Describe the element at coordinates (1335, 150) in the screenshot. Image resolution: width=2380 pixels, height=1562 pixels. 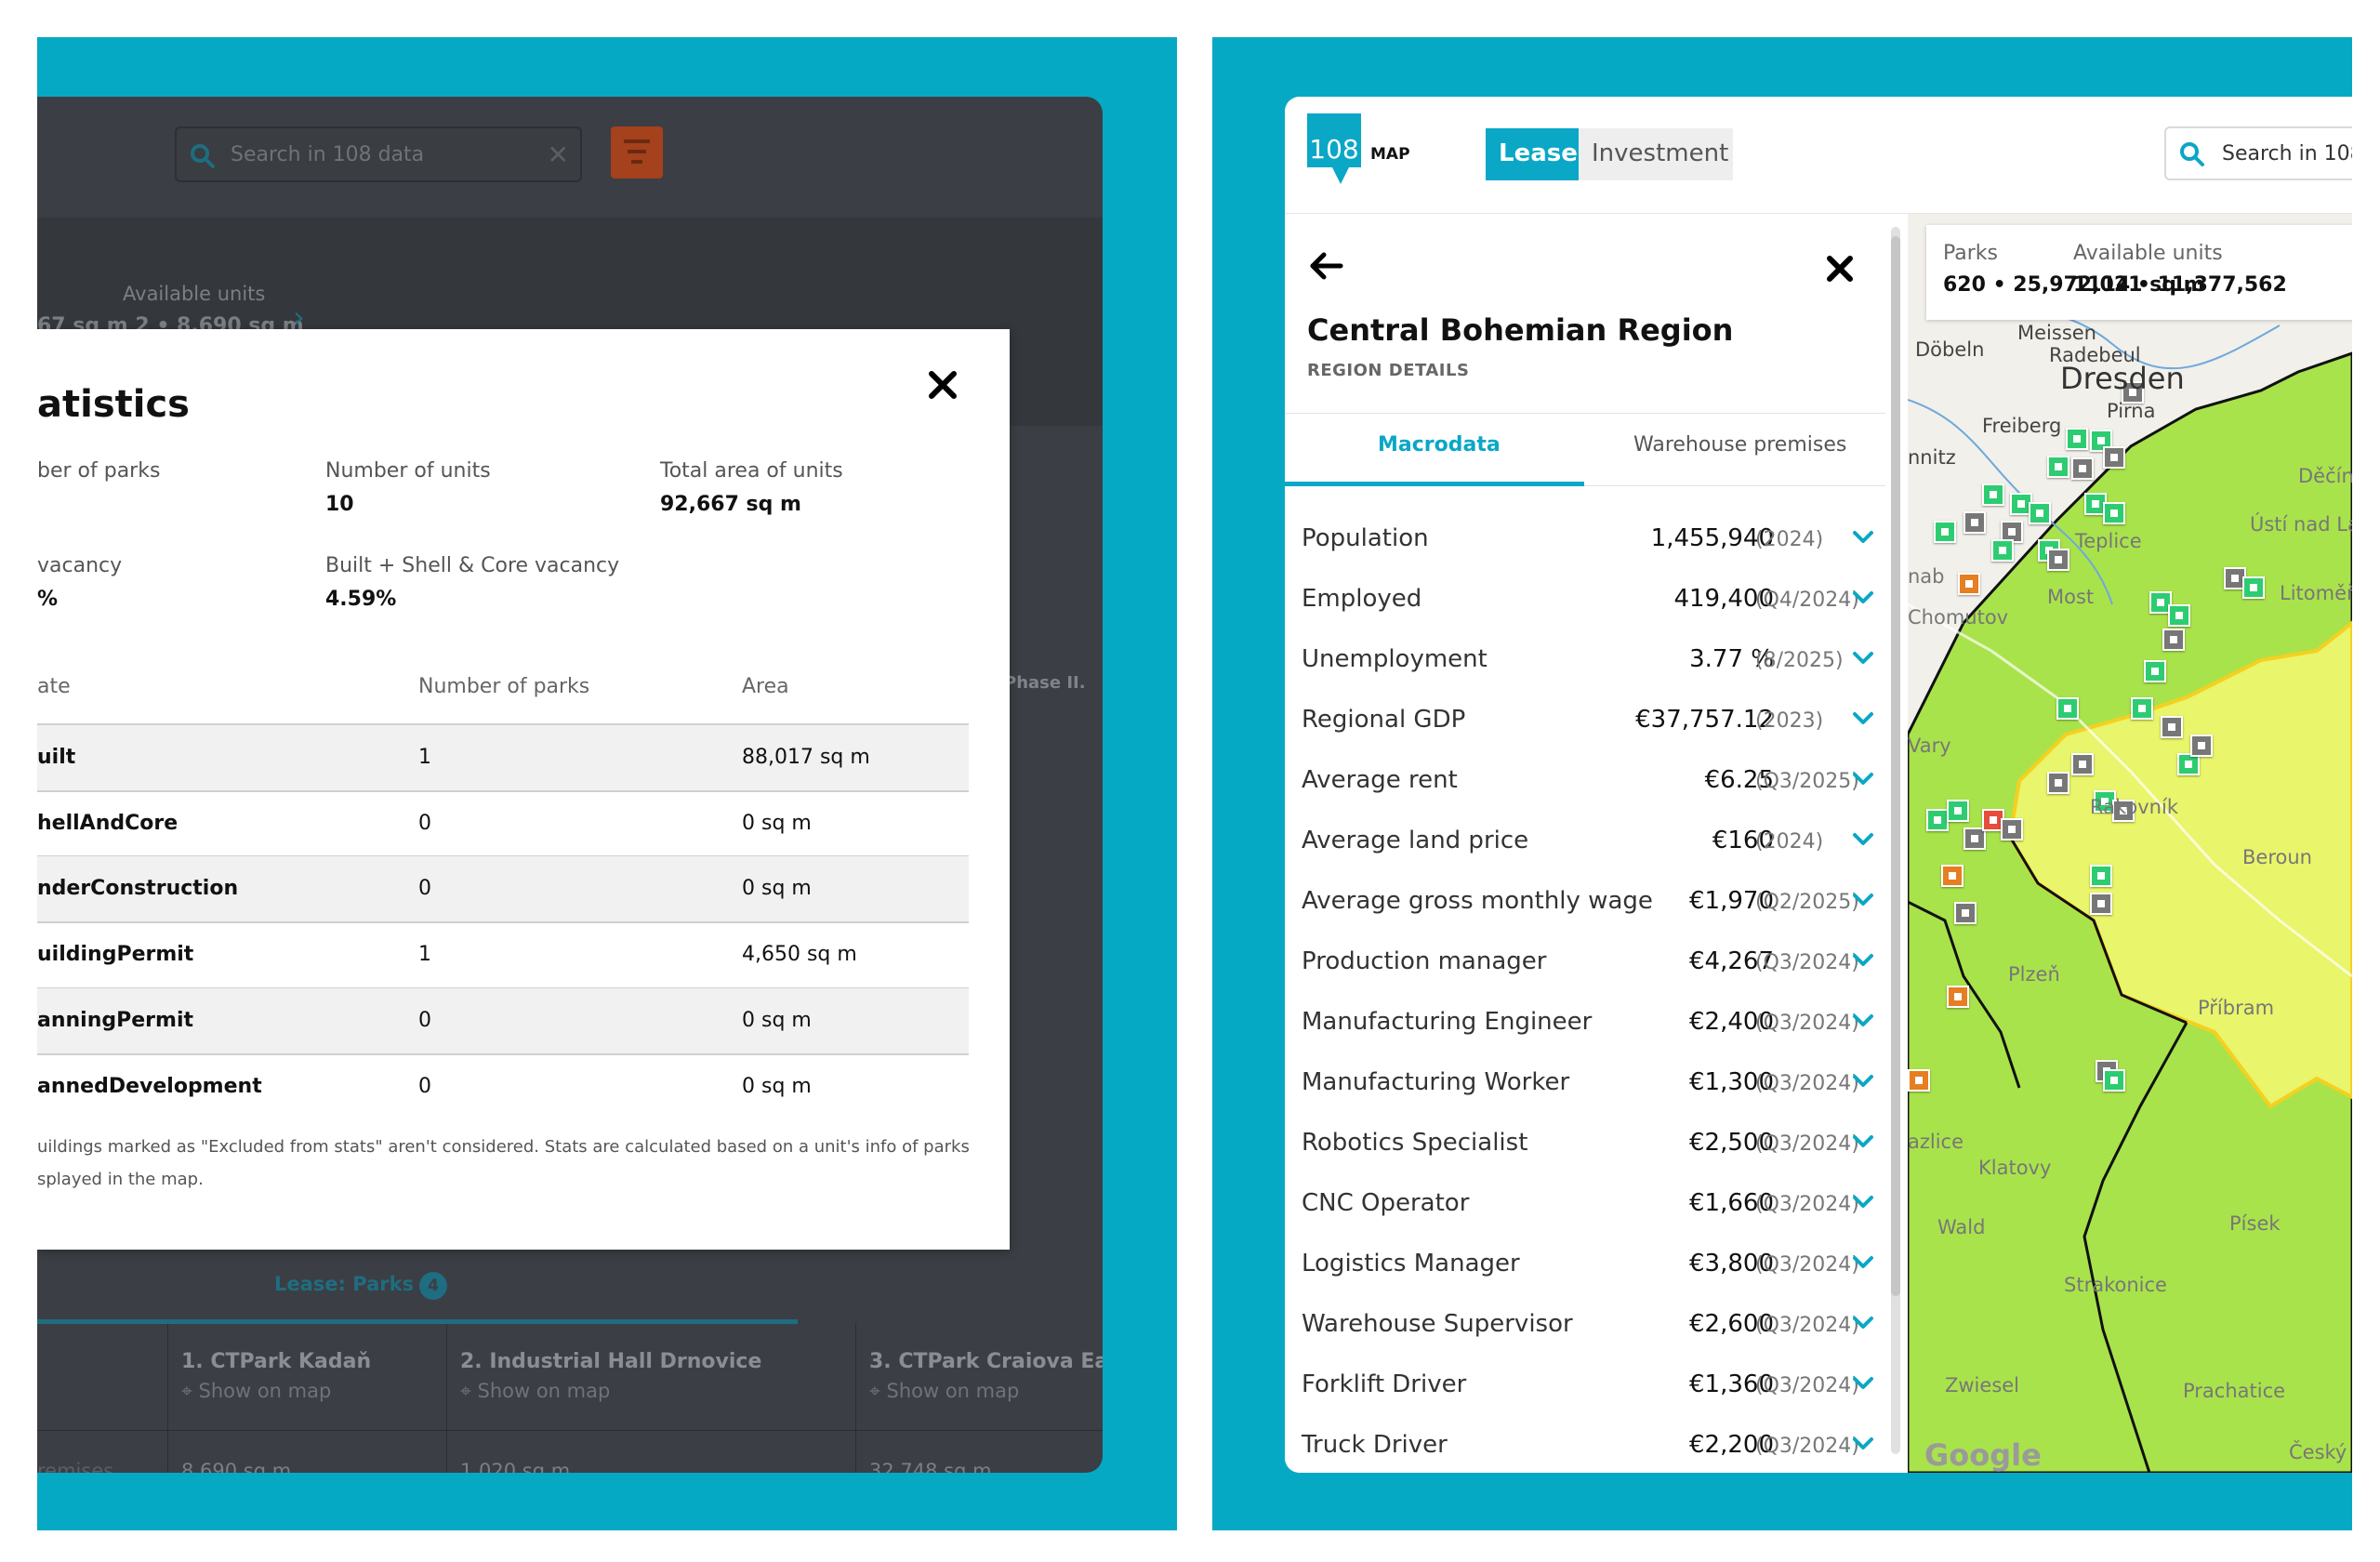
I see `logo: 108` at that location.